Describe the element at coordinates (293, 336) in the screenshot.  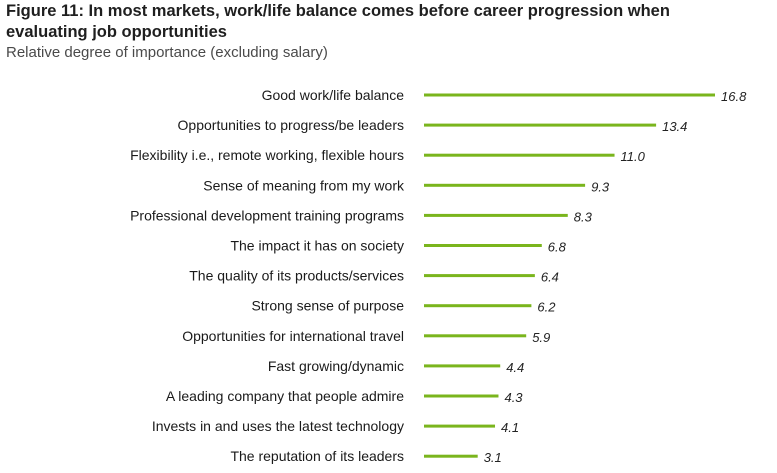
I see `category-label: Opportunities for international travel` at that location.